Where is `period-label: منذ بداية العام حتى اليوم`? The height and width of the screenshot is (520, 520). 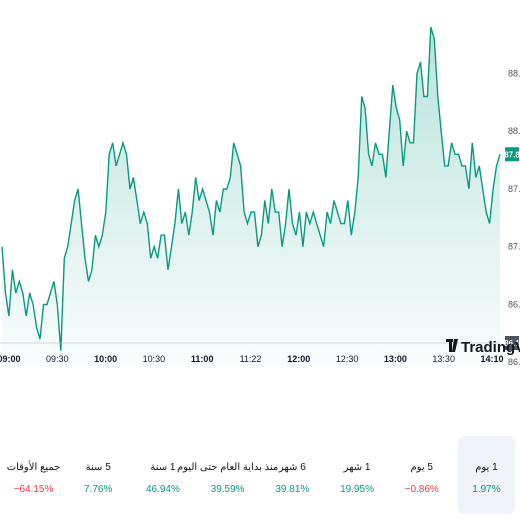
period-label: منذ بداية العام حتى اليوم is located at coordinates (227, 467).